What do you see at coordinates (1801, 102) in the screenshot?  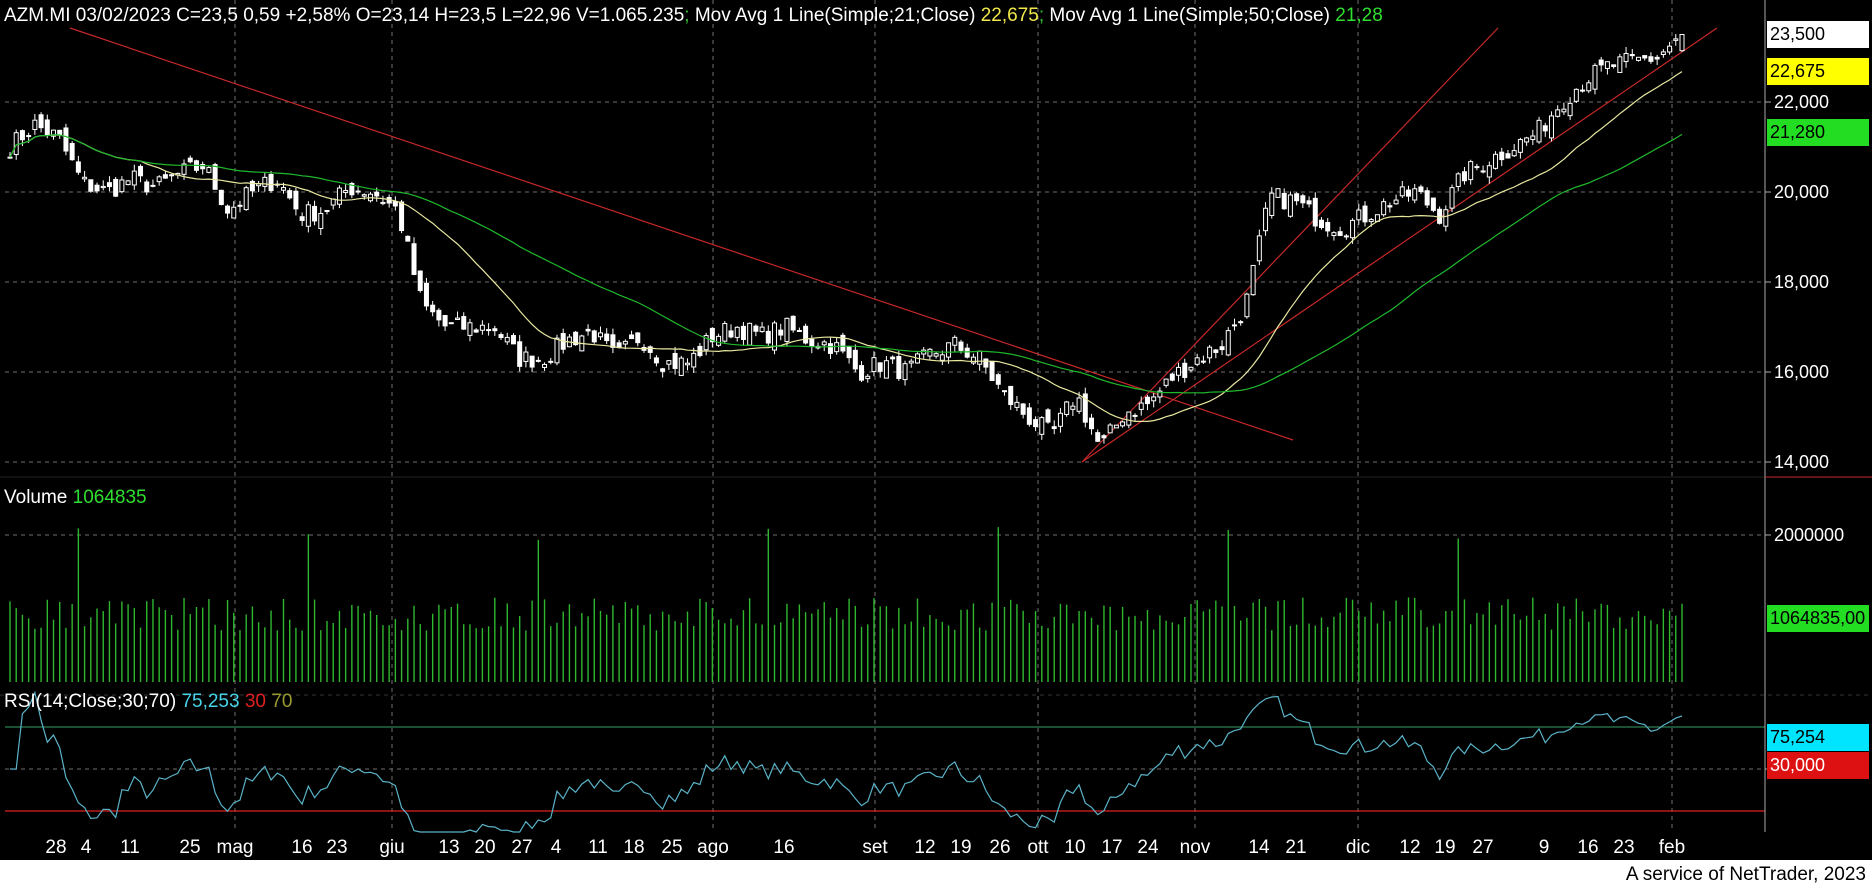 I see `price-tick-label: 22,000` at bounding box center [1801, 102].